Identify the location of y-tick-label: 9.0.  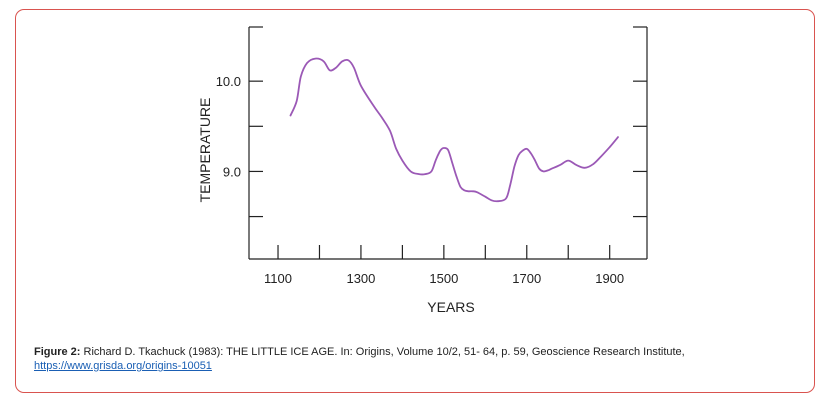
(232, 171).